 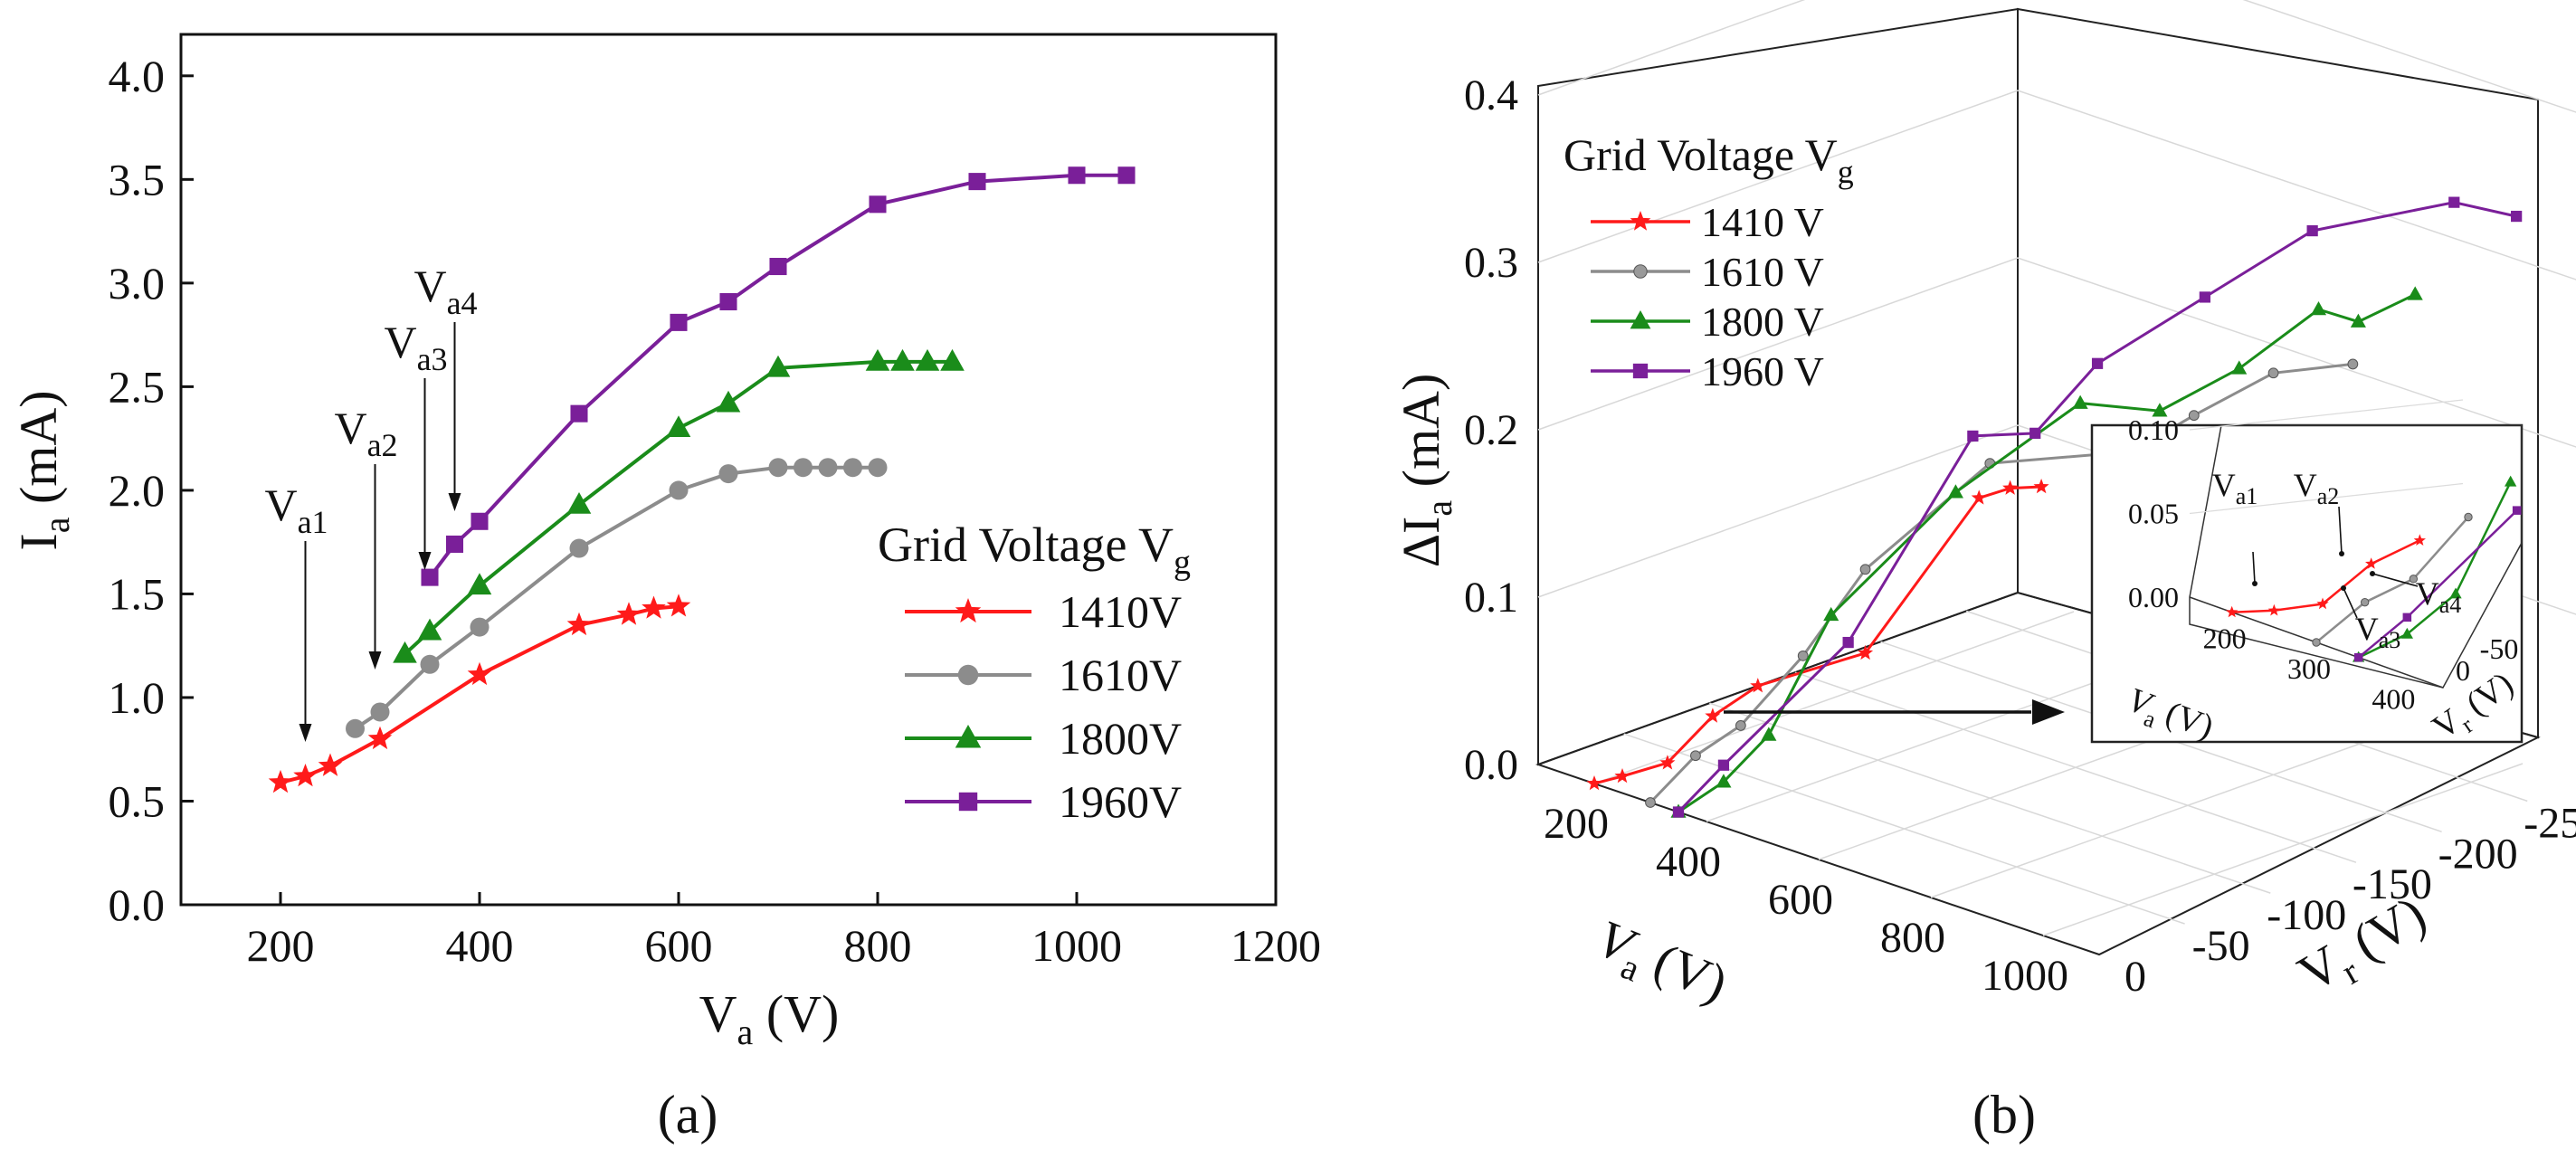 I want to click on y-tick-label: 0.0, so click(x=138, y=905).